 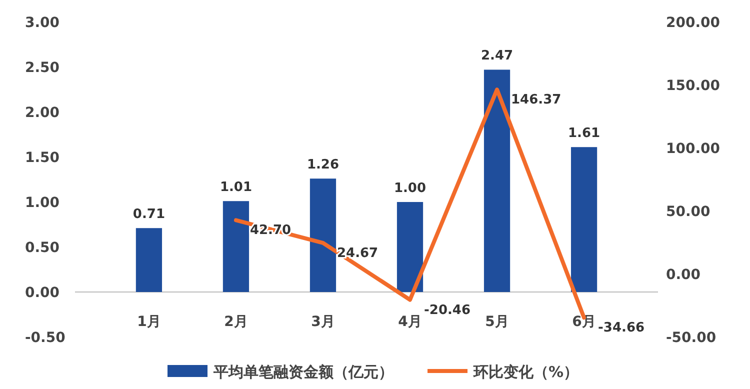 What do you see at coordinates (42, 248) in the screenshot?
I see `y-tick-label: 0.50` at bounding box center [42, 248].